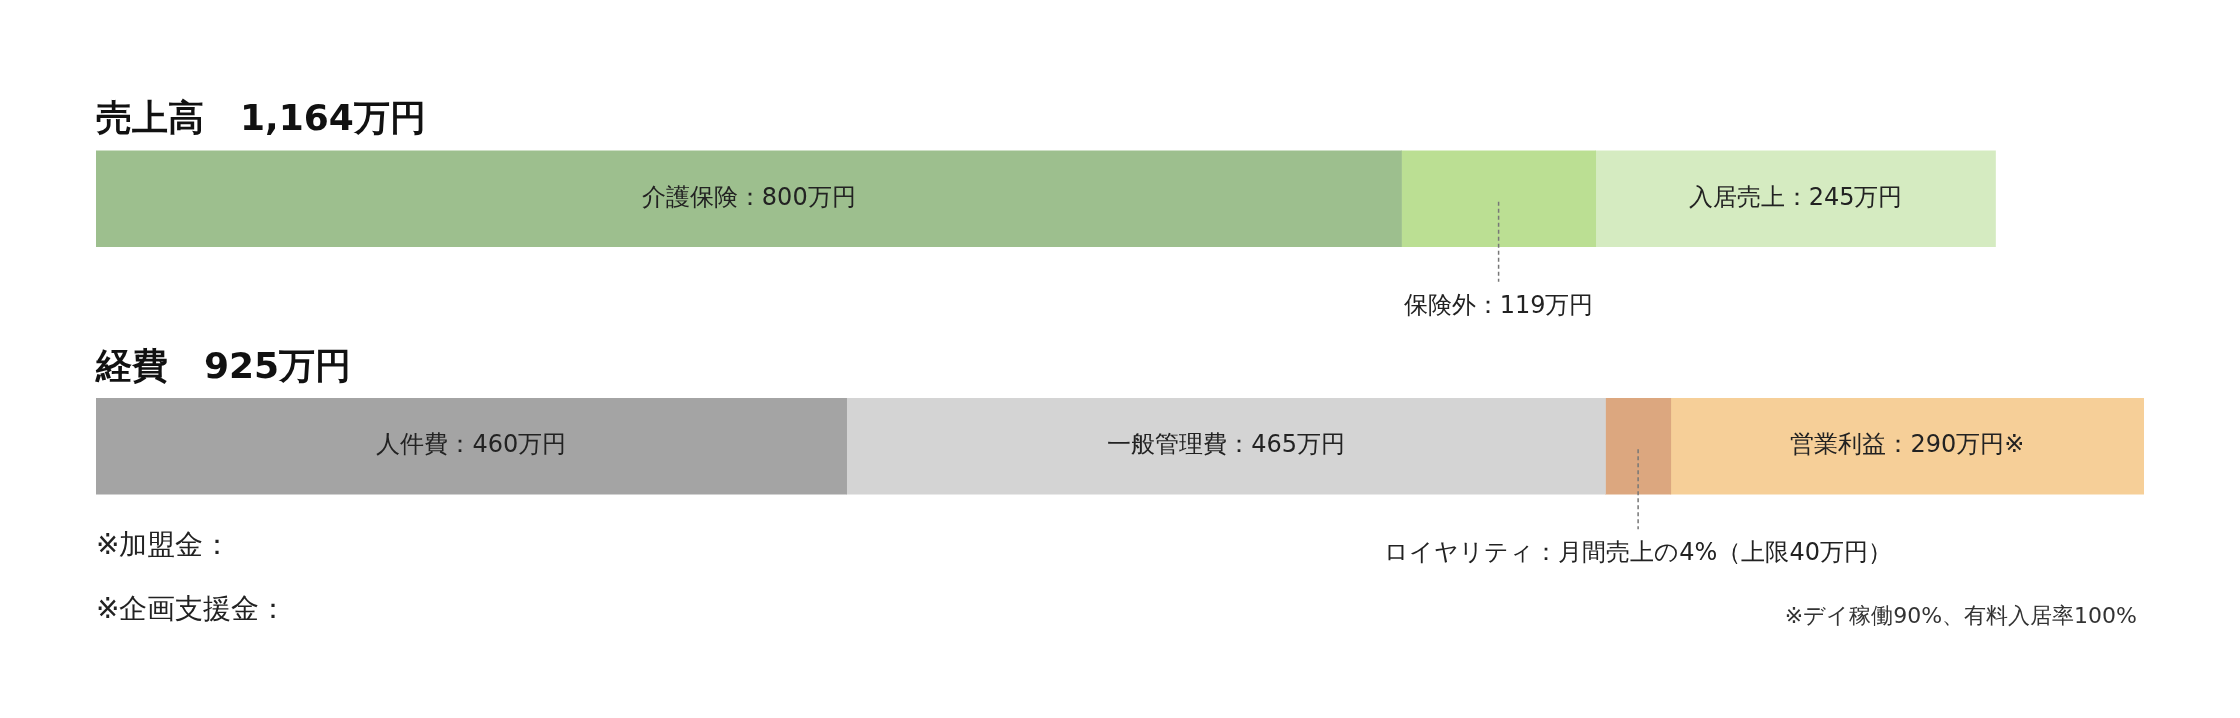 The image size is (2240, 718). What do you see at coordinates (748, 196) in the screenshot?
I see `data-label: 介護保険：800万円` at bounding box center [748, 196].